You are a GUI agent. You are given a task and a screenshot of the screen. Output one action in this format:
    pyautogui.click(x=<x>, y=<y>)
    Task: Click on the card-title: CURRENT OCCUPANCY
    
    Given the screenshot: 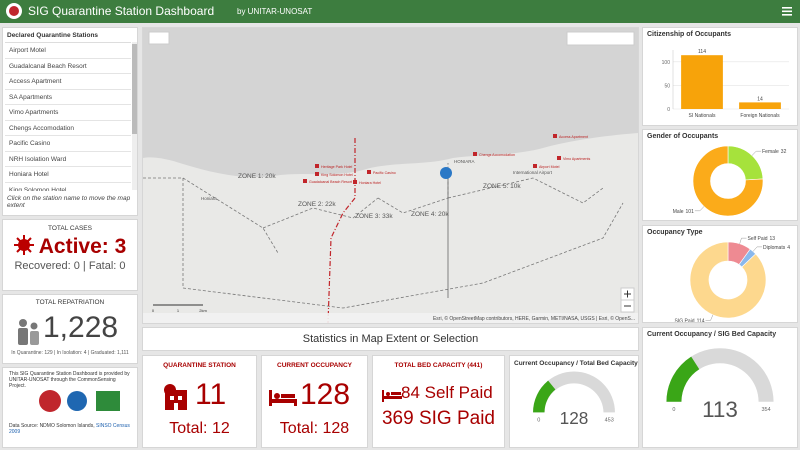 What is the action you would take?
    pyautogui.click(x=314, y=365)
    